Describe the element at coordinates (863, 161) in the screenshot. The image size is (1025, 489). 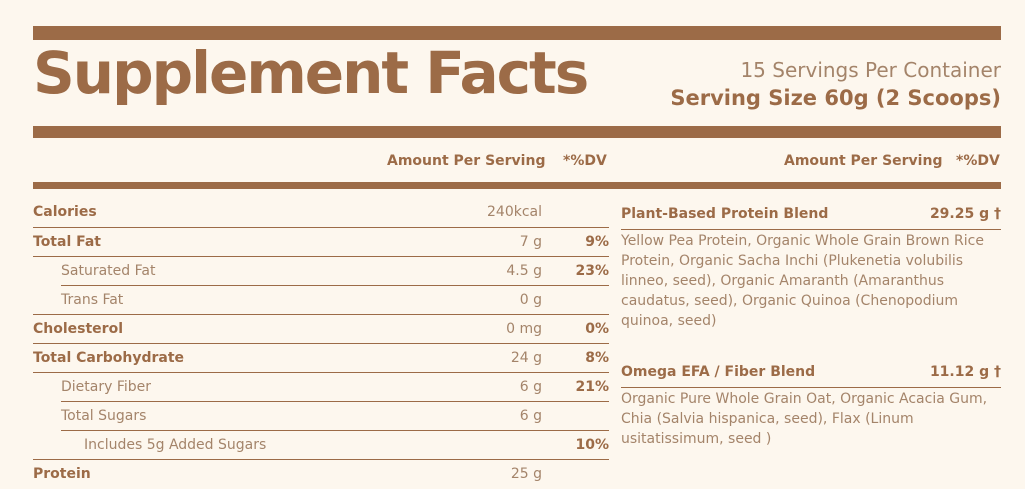
I see `right-amount-header: Amount Per Serving` at that location.